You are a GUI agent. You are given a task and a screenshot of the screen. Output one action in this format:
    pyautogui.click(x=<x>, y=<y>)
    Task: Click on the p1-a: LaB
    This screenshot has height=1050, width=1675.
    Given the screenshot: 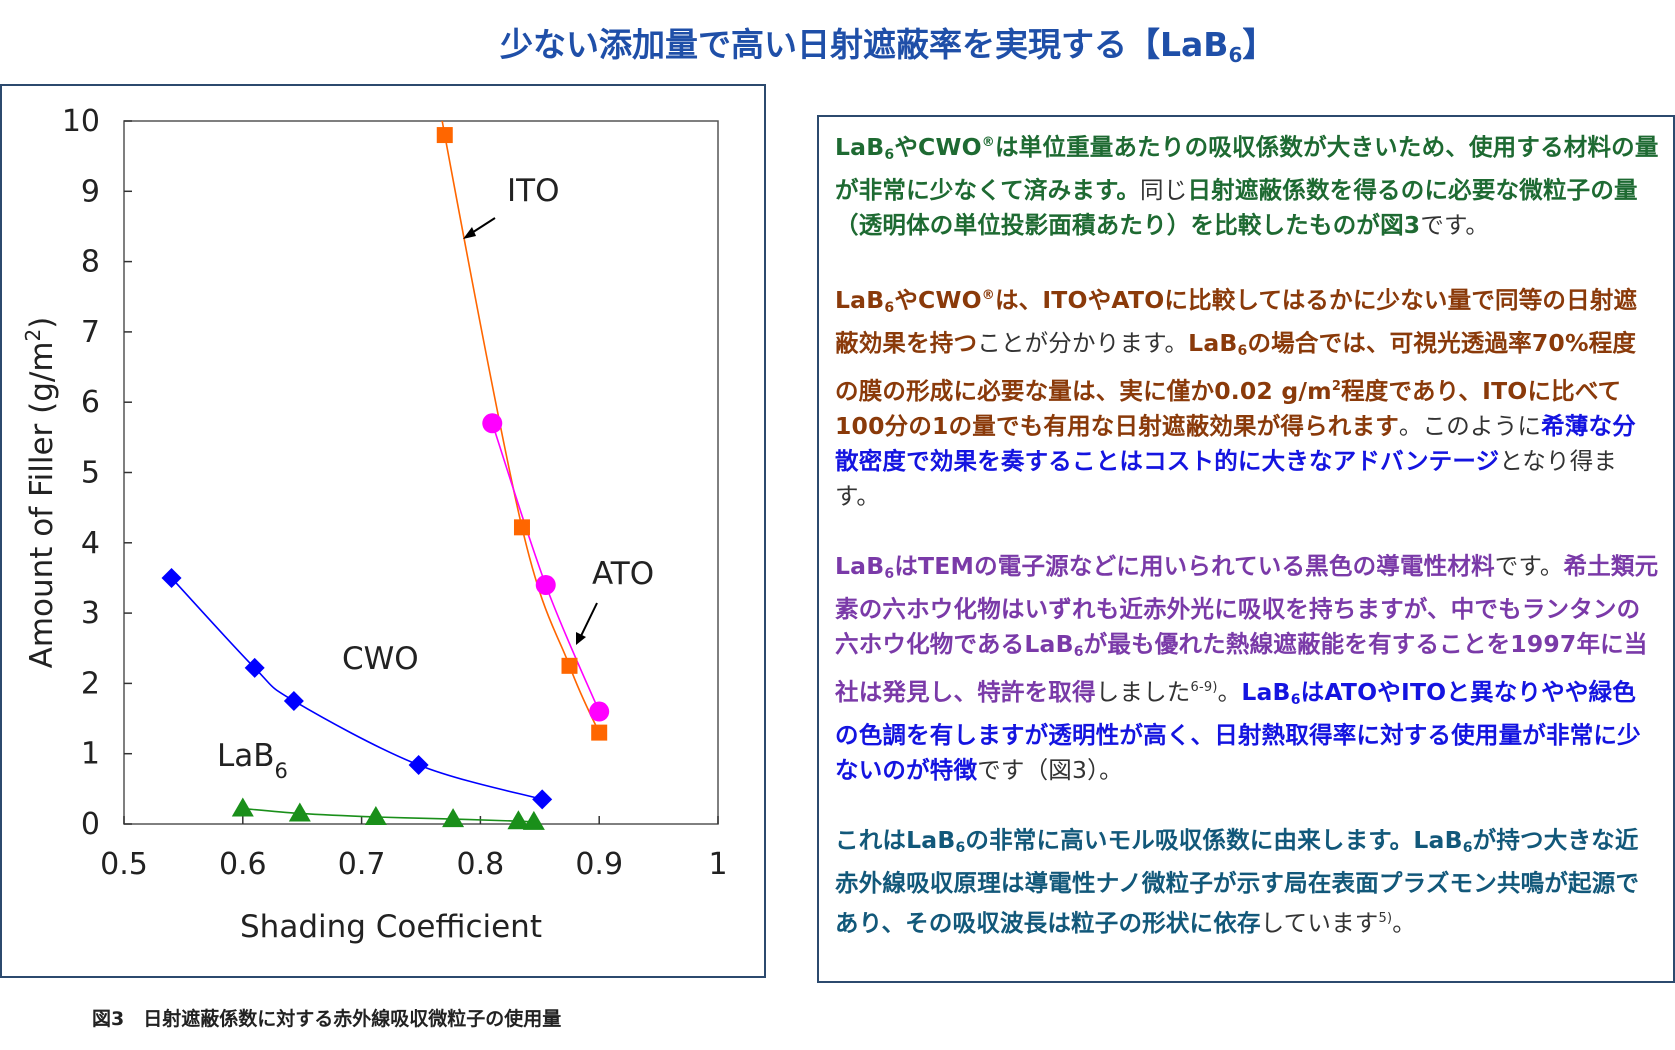 What is the action you would take?
    pyautogui.click(x=860, y=147)
    